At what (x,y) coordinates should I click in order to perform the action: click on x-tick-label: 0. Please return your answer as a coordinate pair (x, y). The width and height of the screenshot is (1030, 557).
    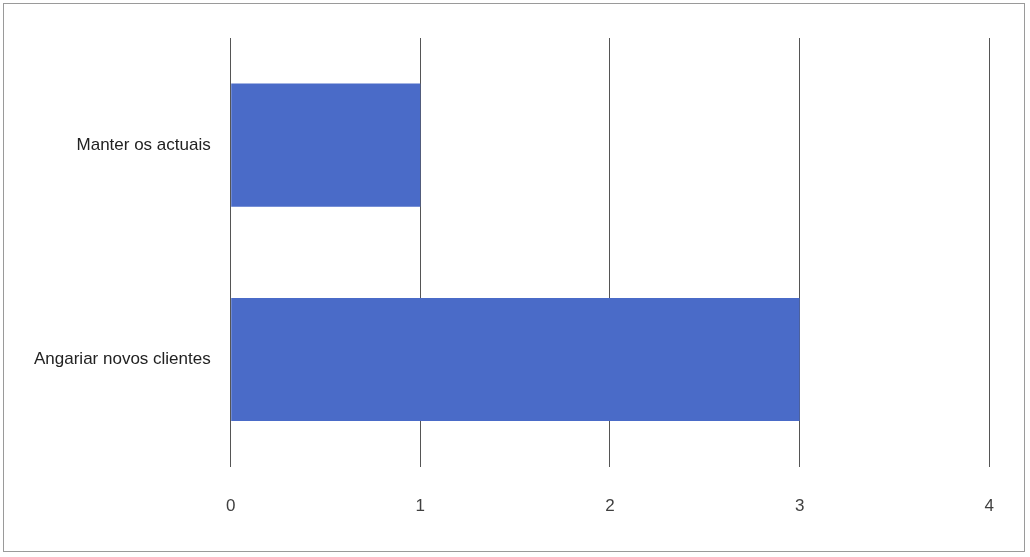
    Looking at the image, I should click on (230, 506).